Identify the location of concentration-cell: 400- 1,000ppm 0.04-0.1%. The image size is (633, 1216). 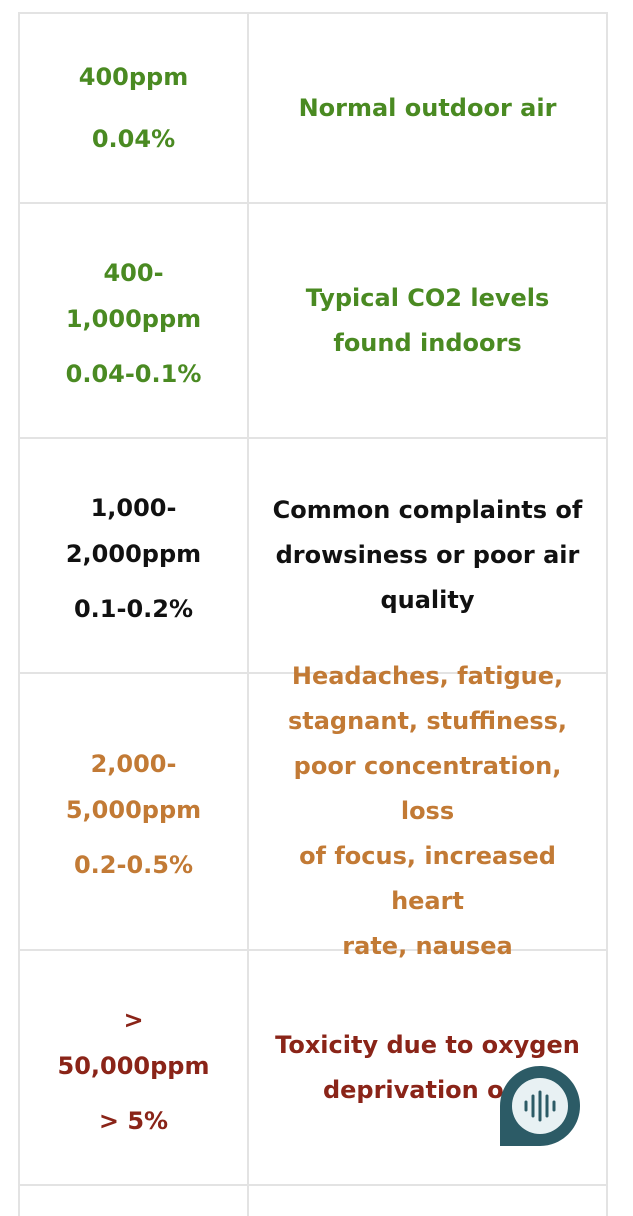
(134, 320).